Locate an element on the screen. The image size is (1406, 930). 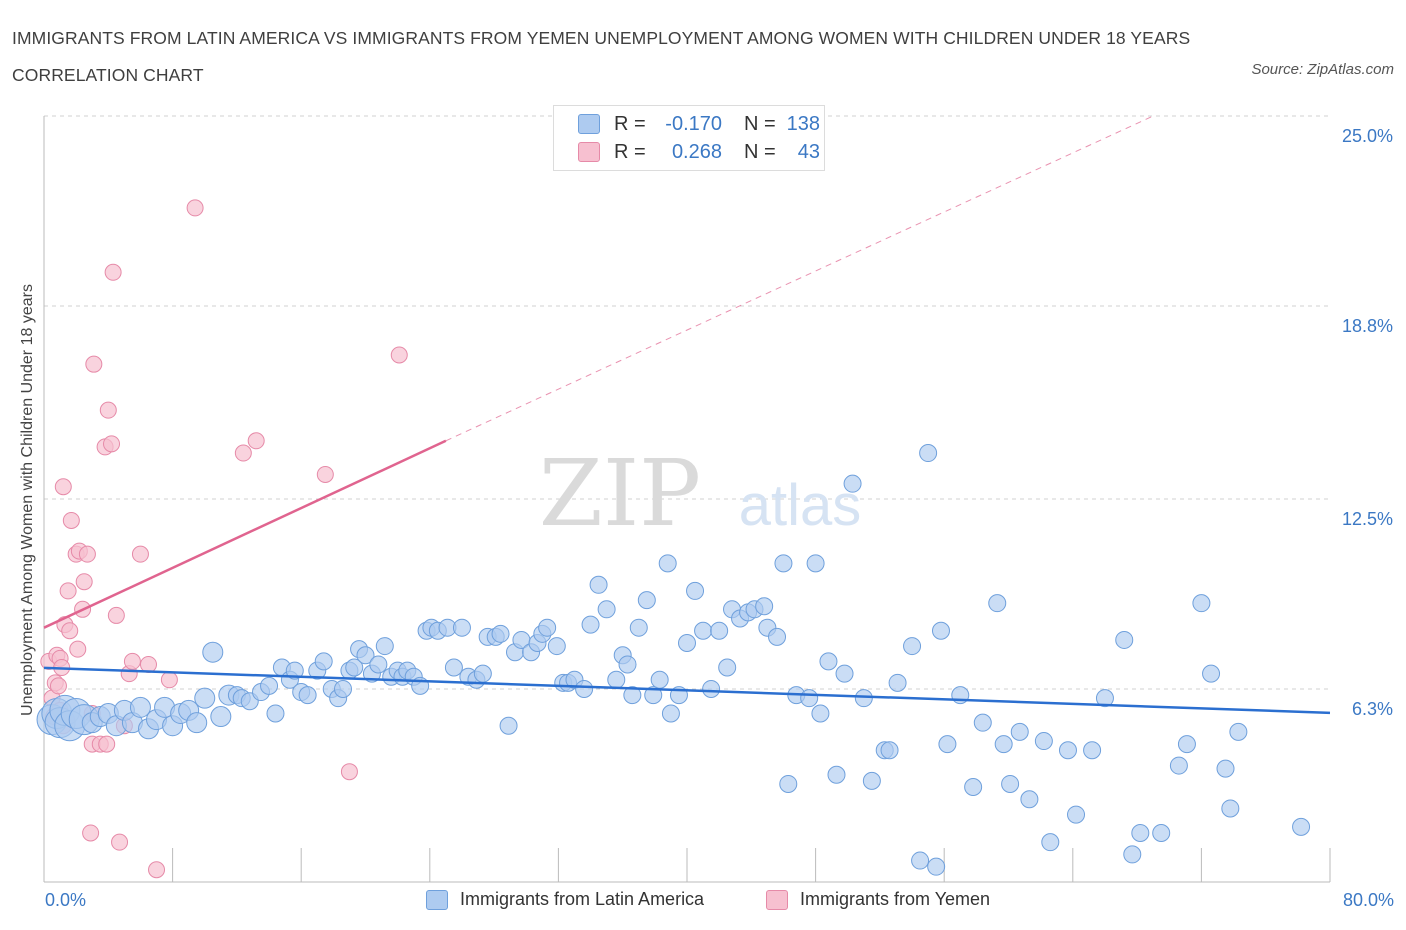
x-tick-max: 80.0% is located at coordinates (1368, 900).